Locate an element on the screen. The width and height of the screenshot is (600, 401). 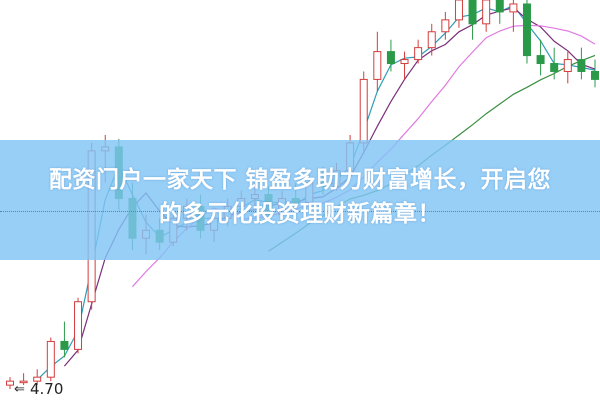
price-arrow-icon: ⇐ is located at coordinates (19, 389).